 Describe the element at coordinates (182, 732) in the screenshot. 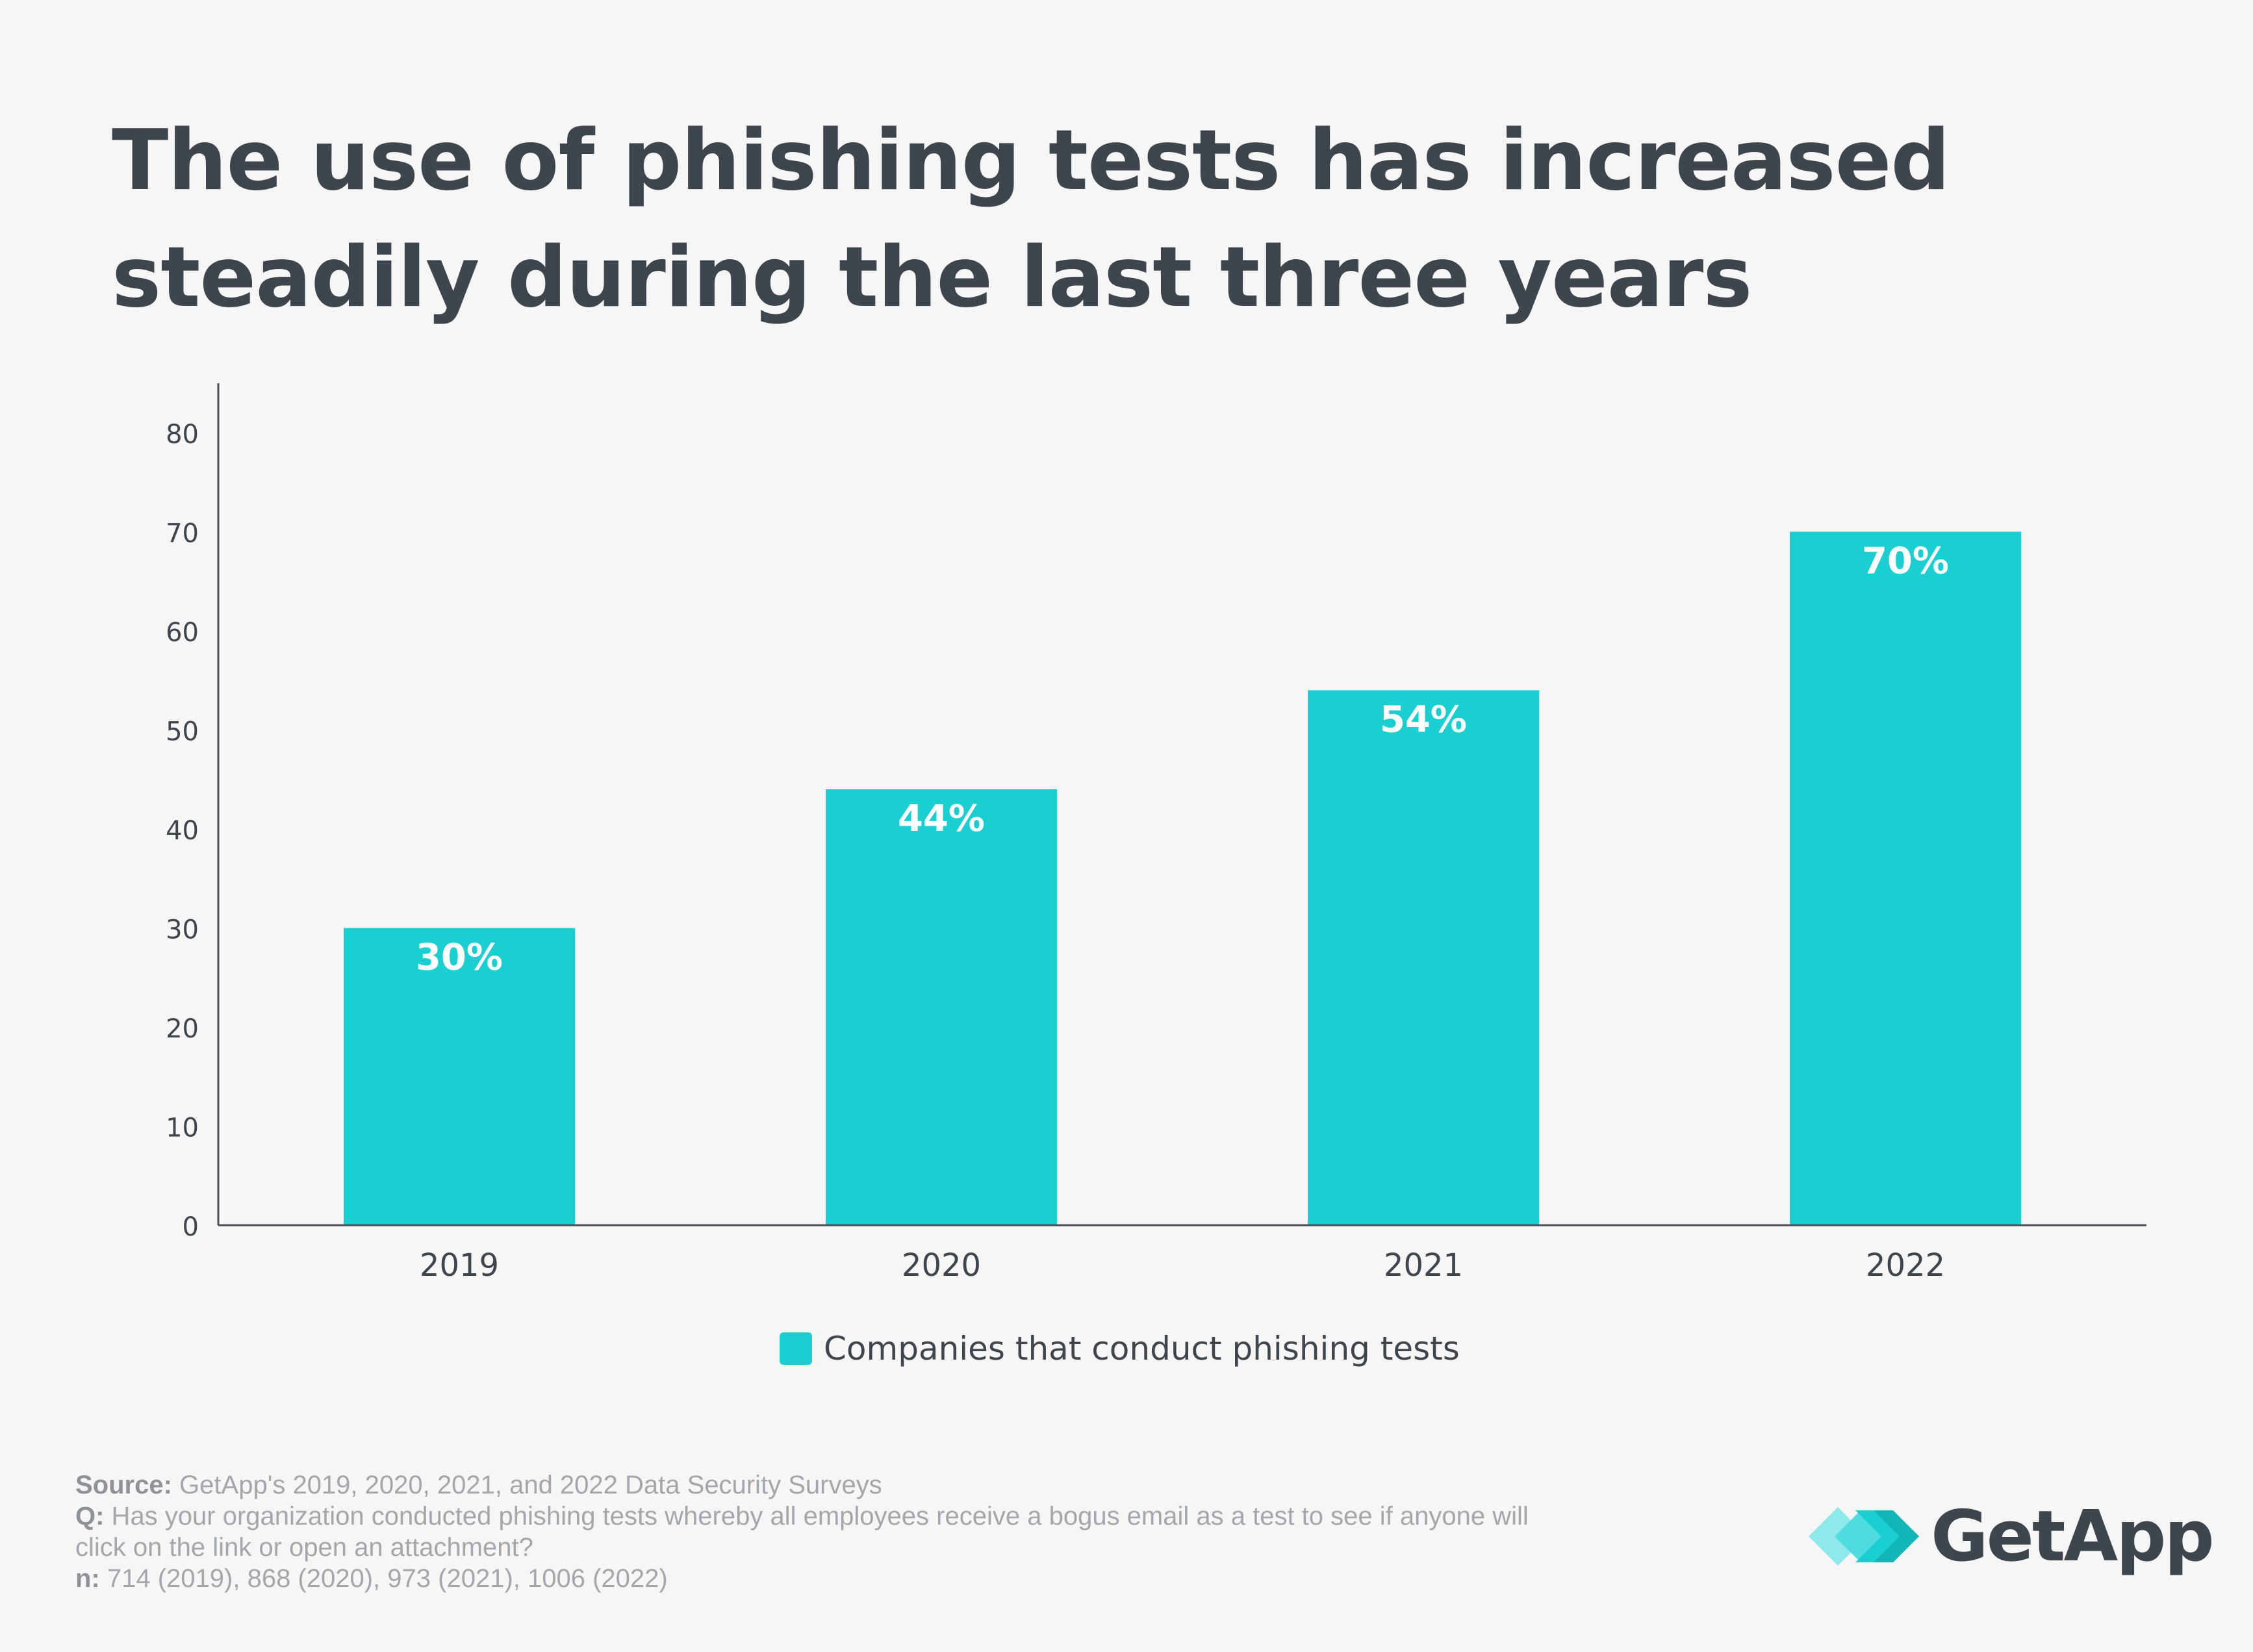

I see `y-tick-label: 50` at that location.